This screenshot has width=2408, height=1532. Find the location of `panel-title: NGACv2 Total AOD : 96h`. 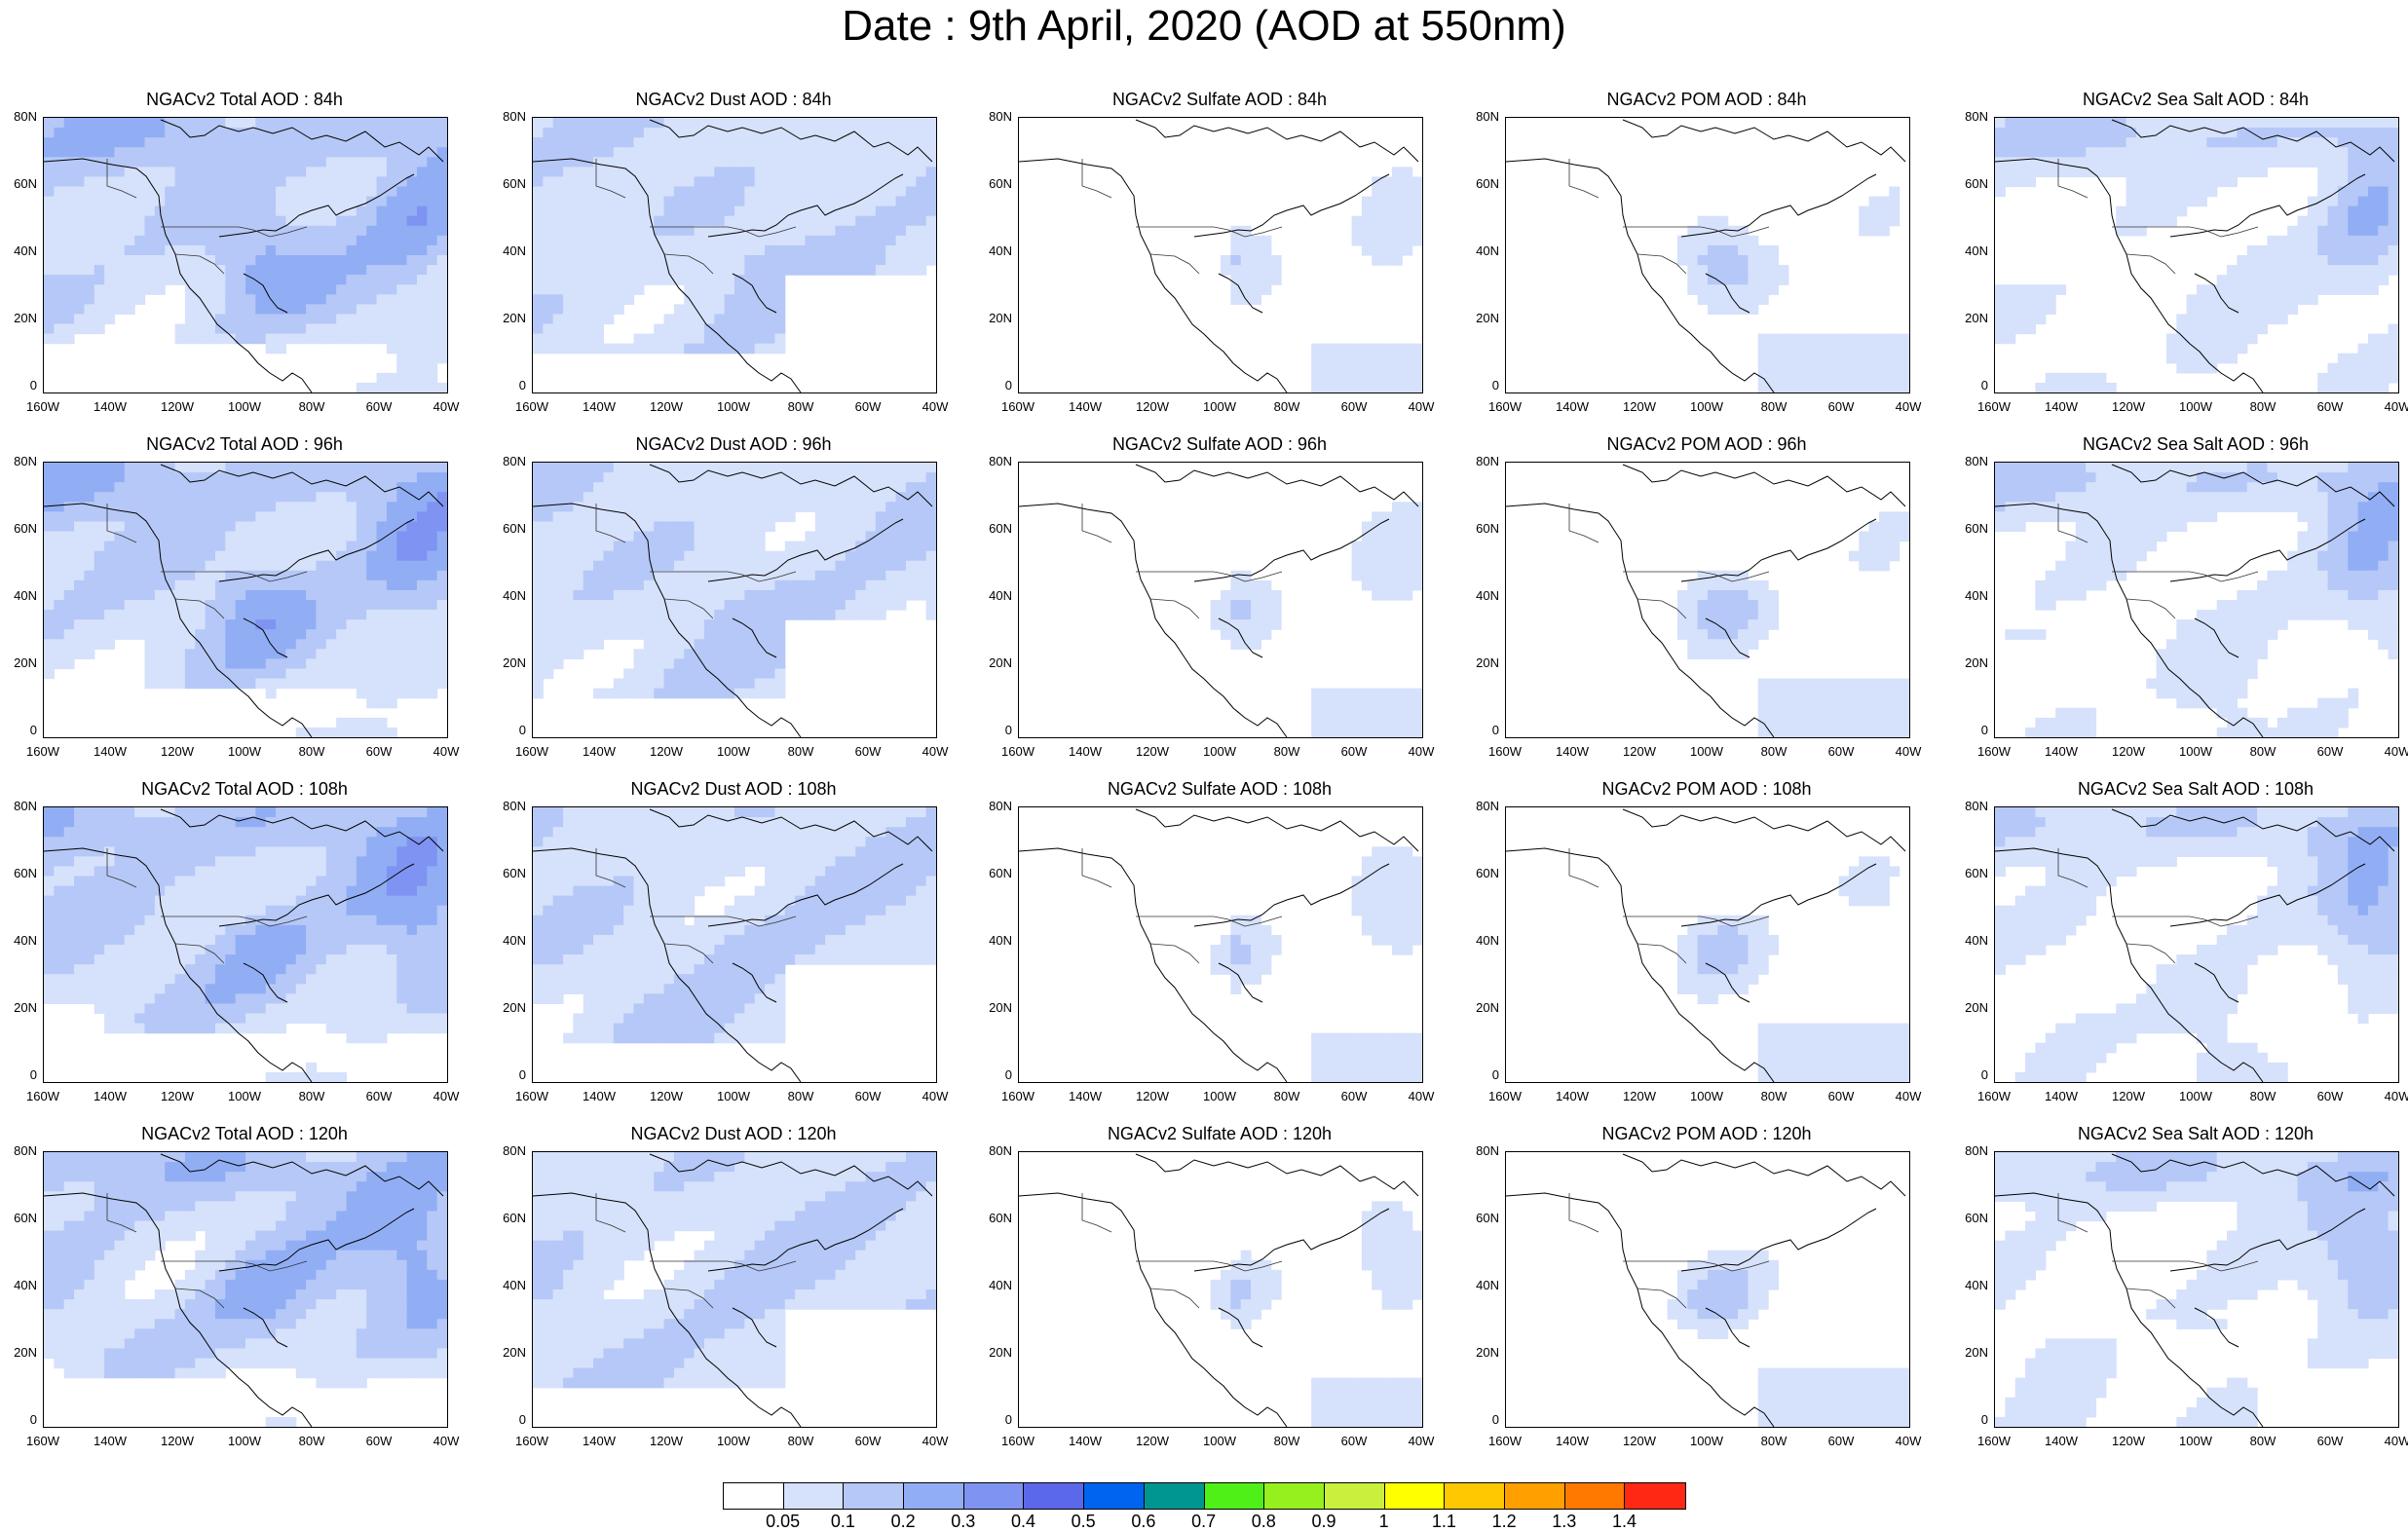

panel-title: NGACv2 Total AOD : 96h is located at coordinates (244, 445).